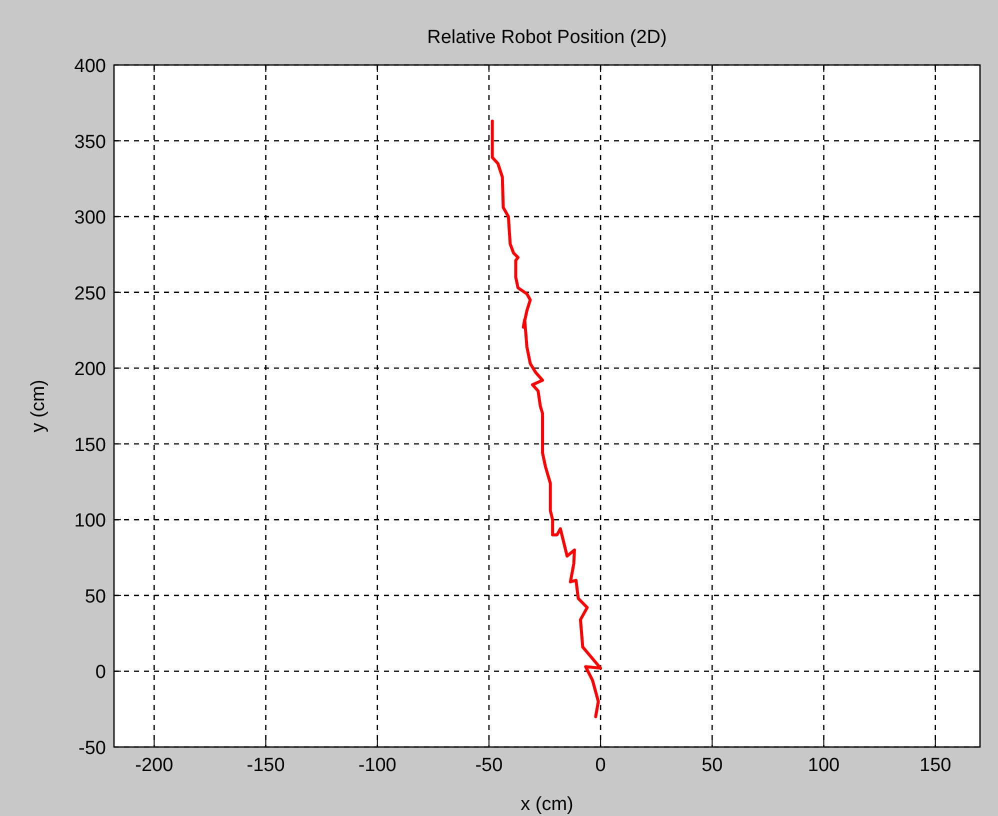  I want to click on x-tick-label: -150, so click(265, 765).